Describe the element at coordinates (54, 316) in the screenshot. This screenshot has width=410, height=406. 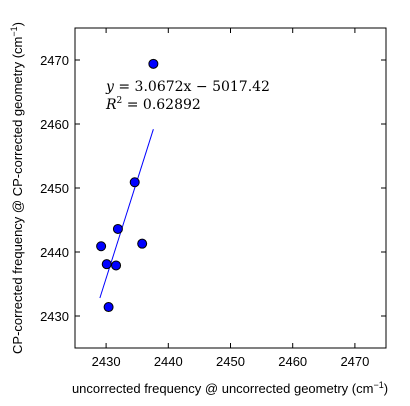
I see `y-tick-label: 2430` at that location.